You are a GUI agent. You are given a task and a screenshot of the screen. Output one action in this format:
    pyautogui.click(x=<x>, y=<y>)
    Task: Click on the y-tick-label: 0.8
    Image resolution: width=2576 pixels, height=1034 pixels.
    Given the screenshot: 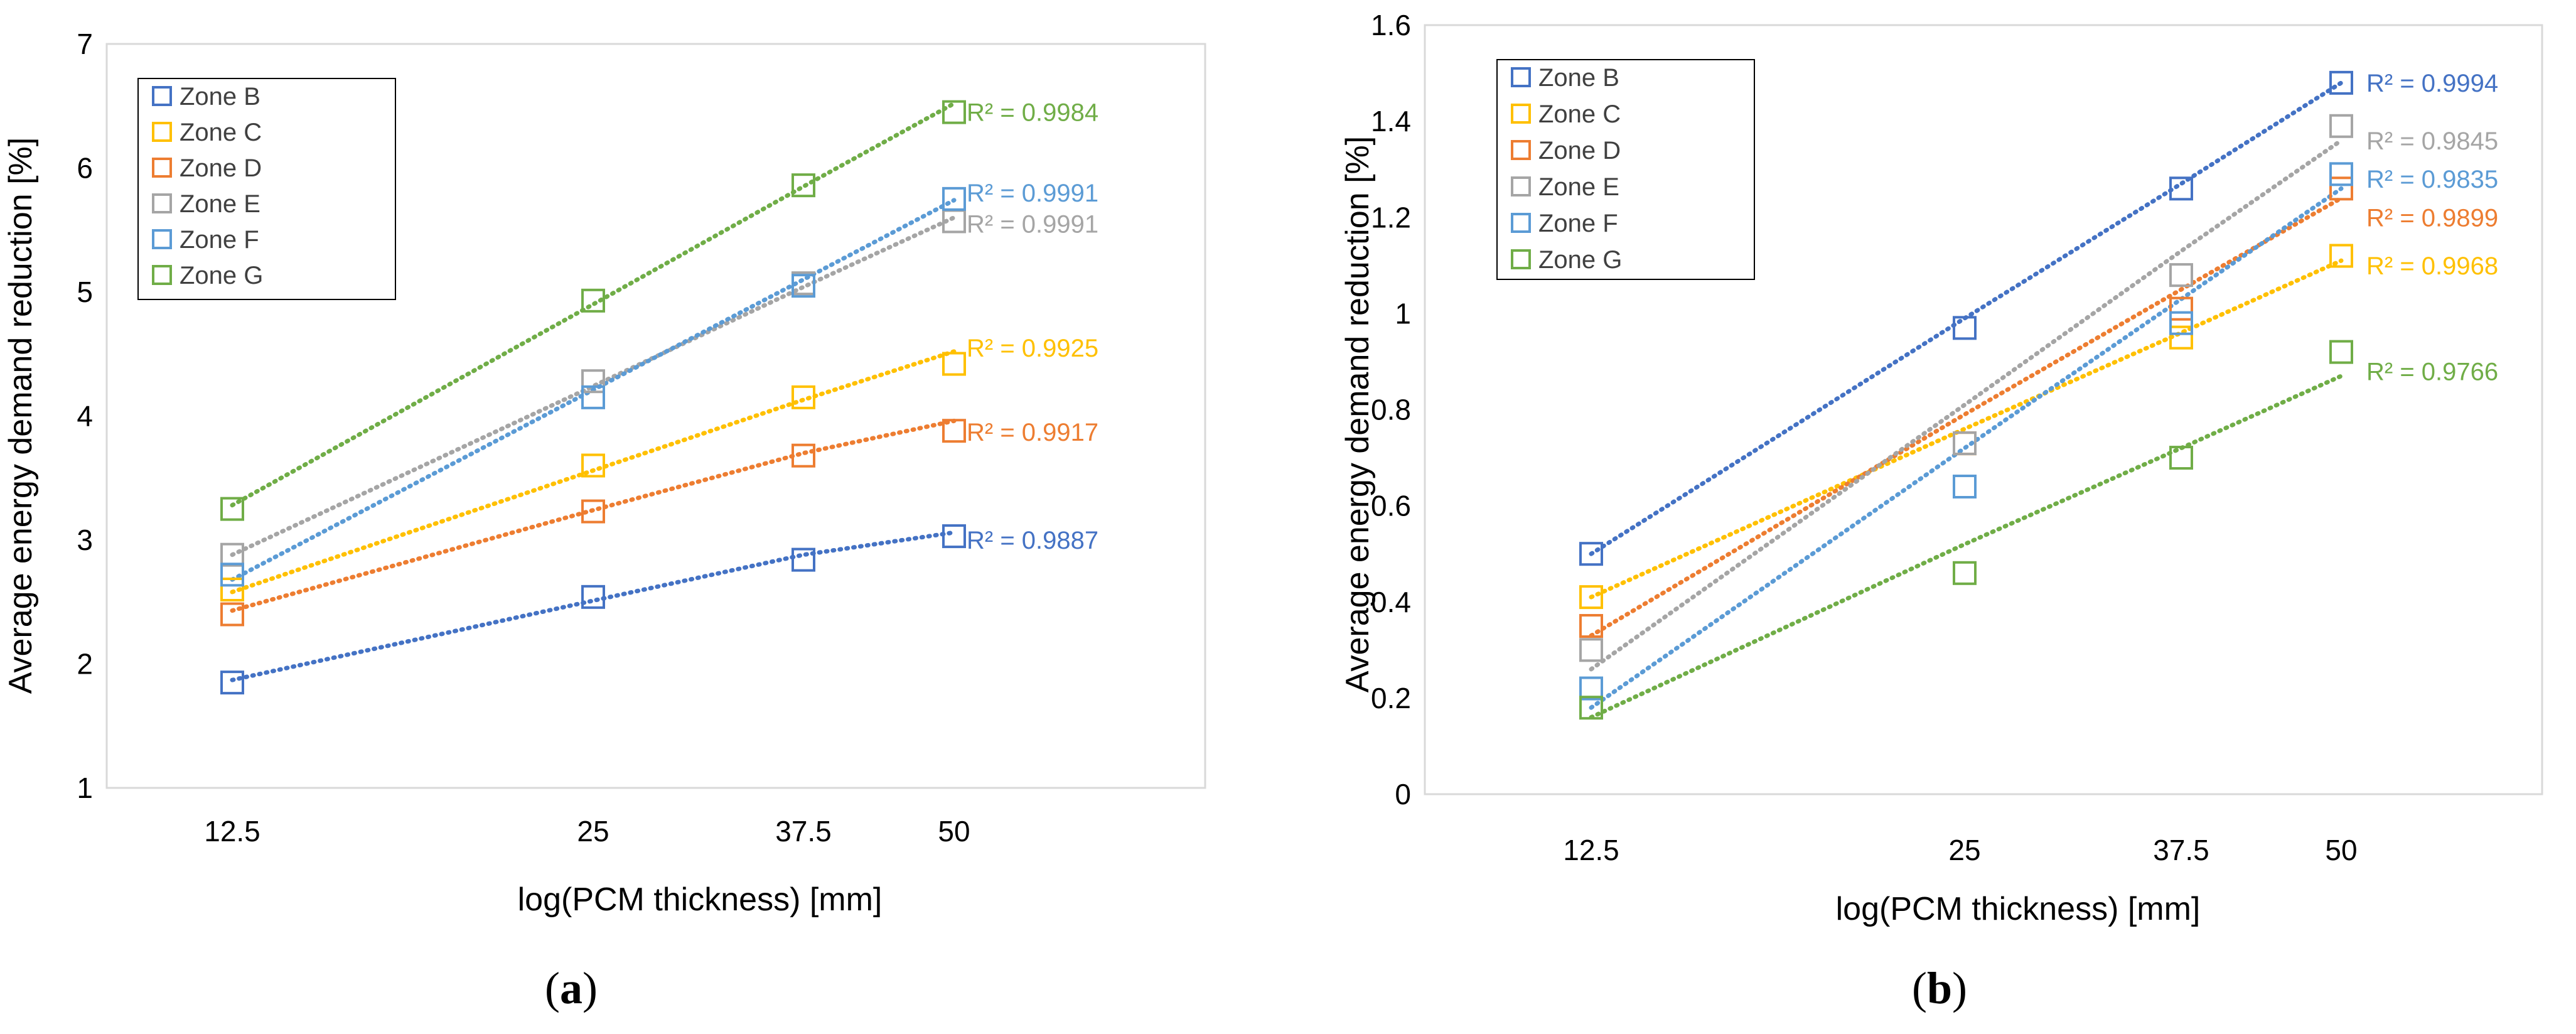 What is the action you would take?
    pyautogui.click(x=1391, y=410)
    